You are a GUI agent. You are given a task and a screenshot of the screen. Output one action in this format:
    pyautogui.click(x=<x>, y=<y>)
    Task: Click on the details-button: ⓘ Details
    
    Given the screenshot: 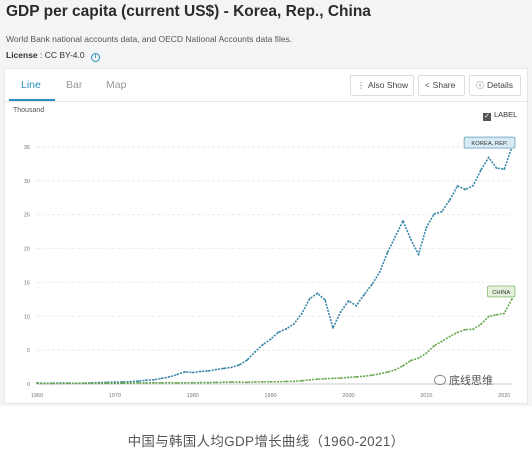 What is the action you would take?
    pyautogui.click(x=495, y=85)
    